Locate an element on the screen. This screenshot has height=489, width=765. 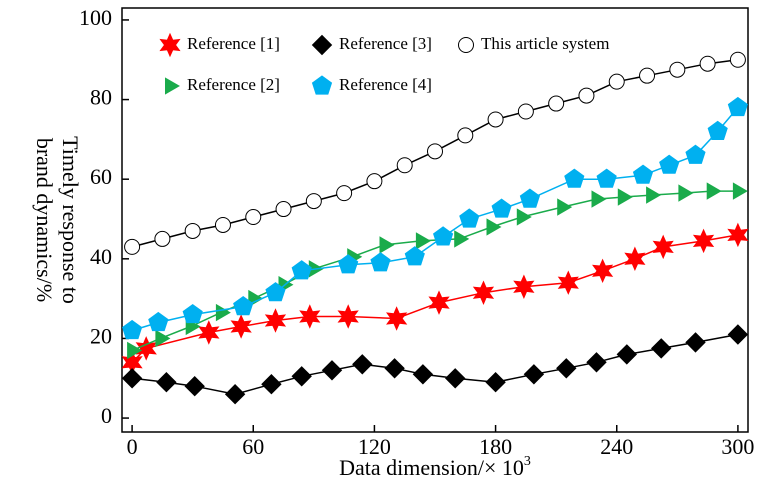
y-tick-label: 0 is located at coordinates (106, 415).